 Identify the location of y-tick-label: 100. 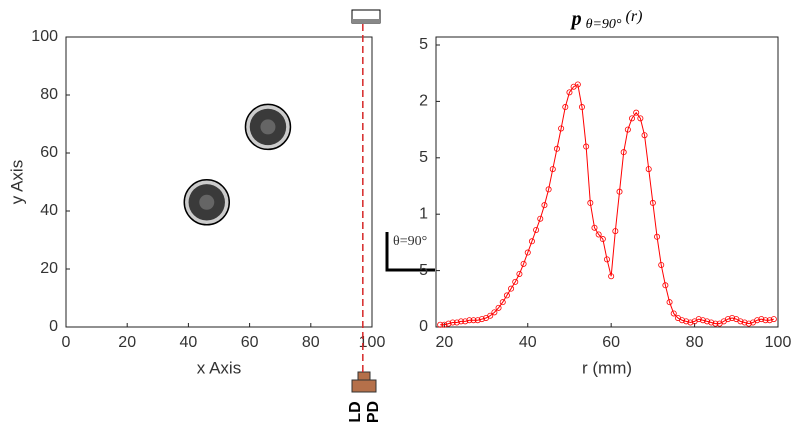
(44, 36).